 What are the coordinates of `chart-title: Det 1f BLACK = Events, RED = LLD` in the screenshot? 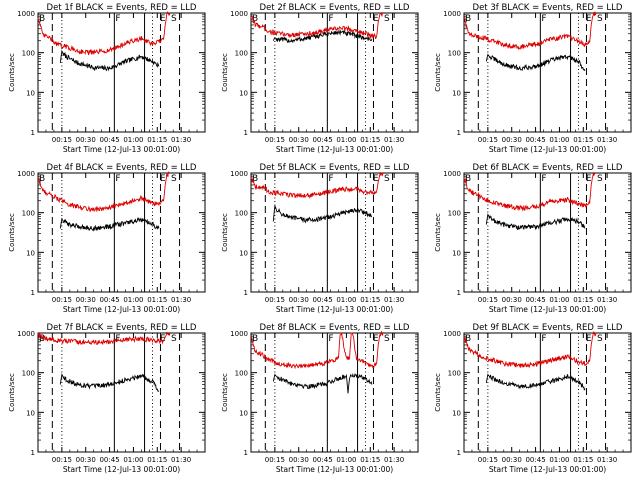 It's located at (122, 8).